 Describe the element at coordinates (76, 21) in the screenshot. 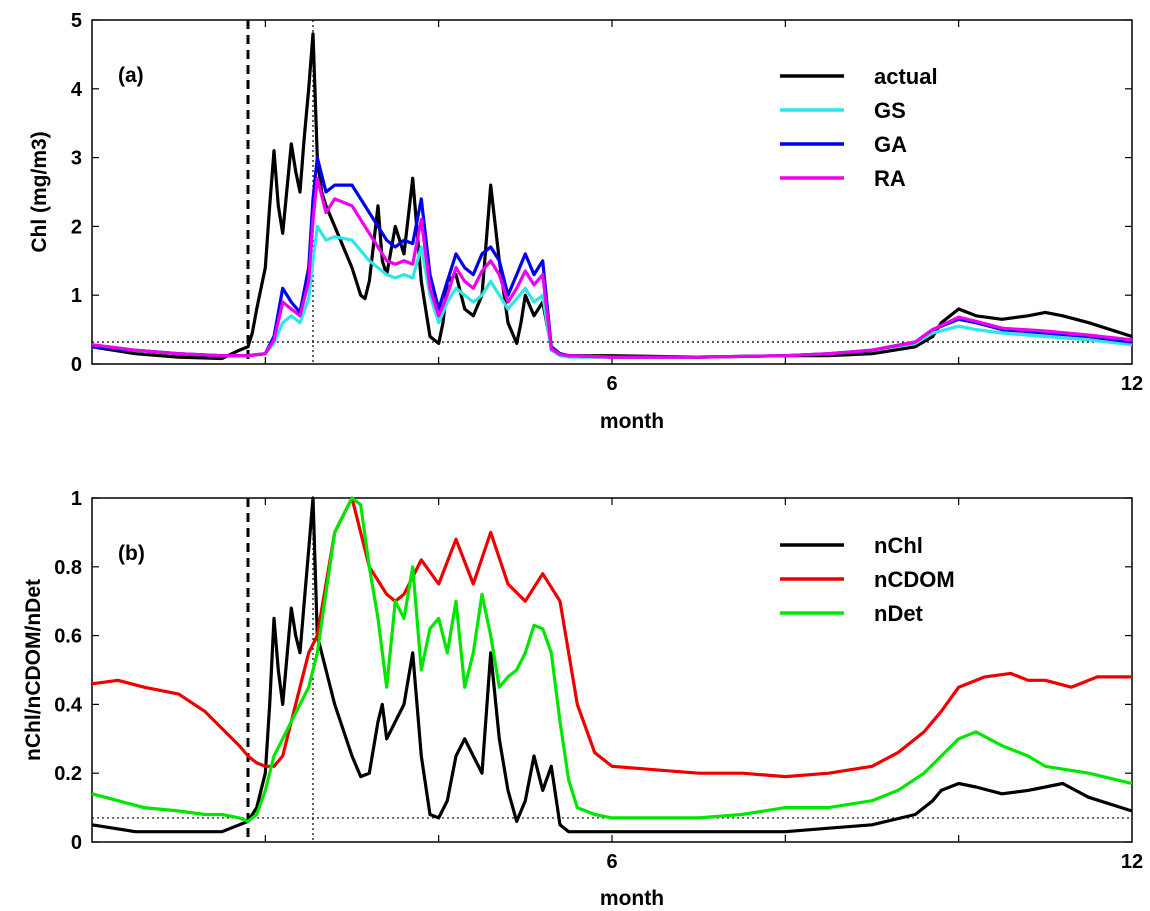

I see `y-tick-label: 5` at that location.